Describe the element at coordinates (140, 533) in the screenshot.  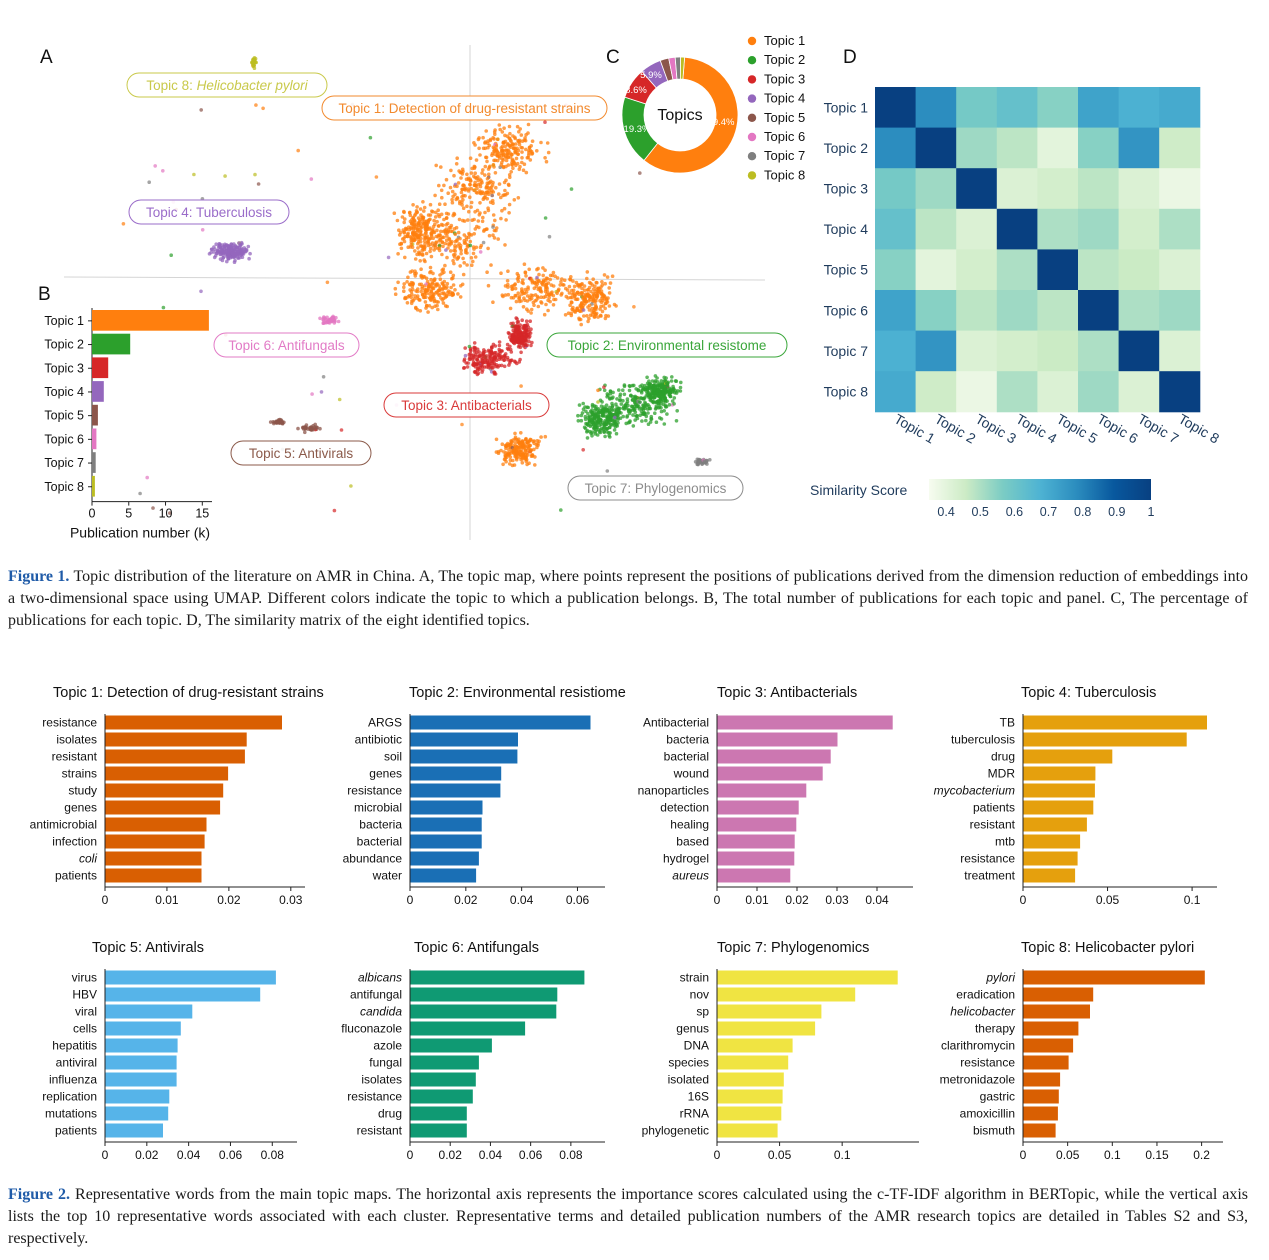
I see `bar-x-axis-label: Publication number (k)` at that location.